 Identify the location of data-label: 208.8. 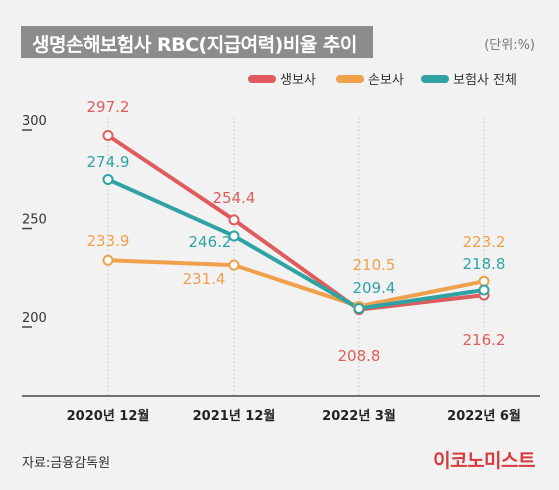
(359, 356).